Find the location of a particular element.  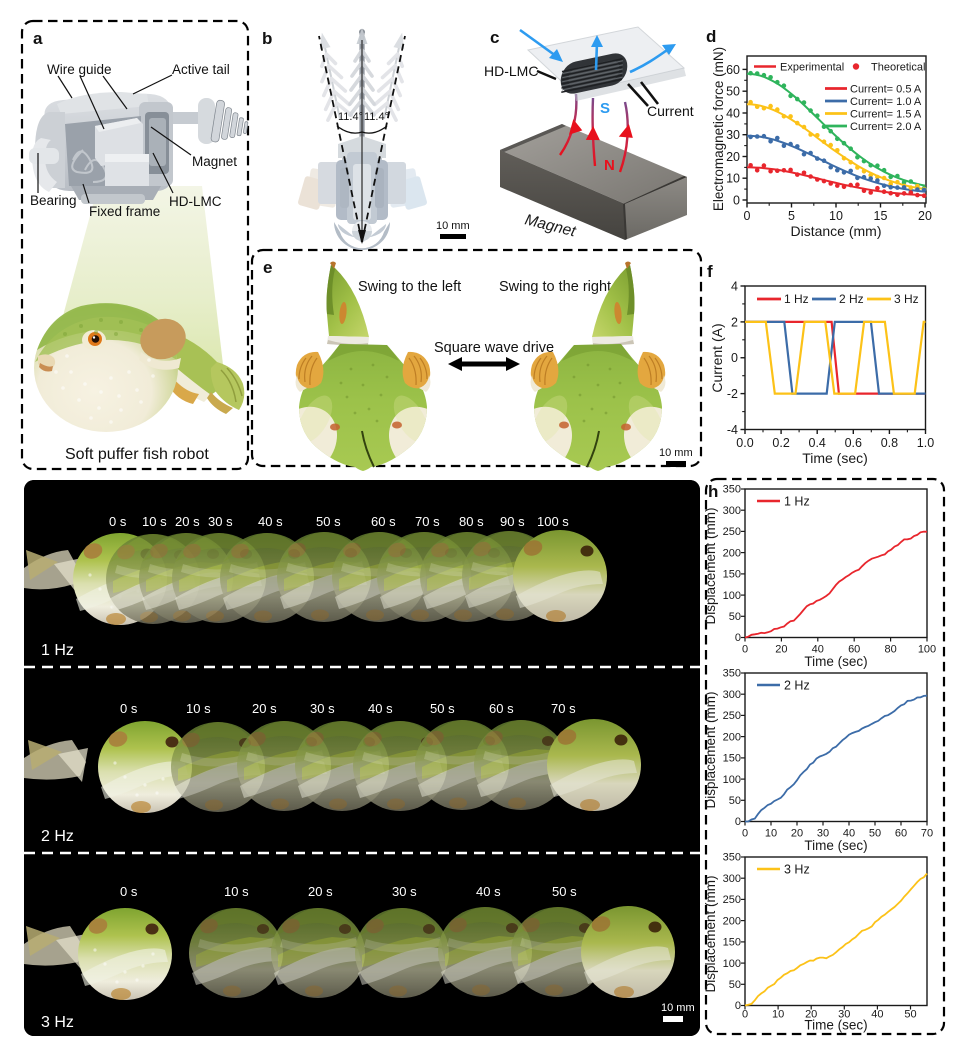

svg-text: 0.0 is located at coordinates (744, 443).